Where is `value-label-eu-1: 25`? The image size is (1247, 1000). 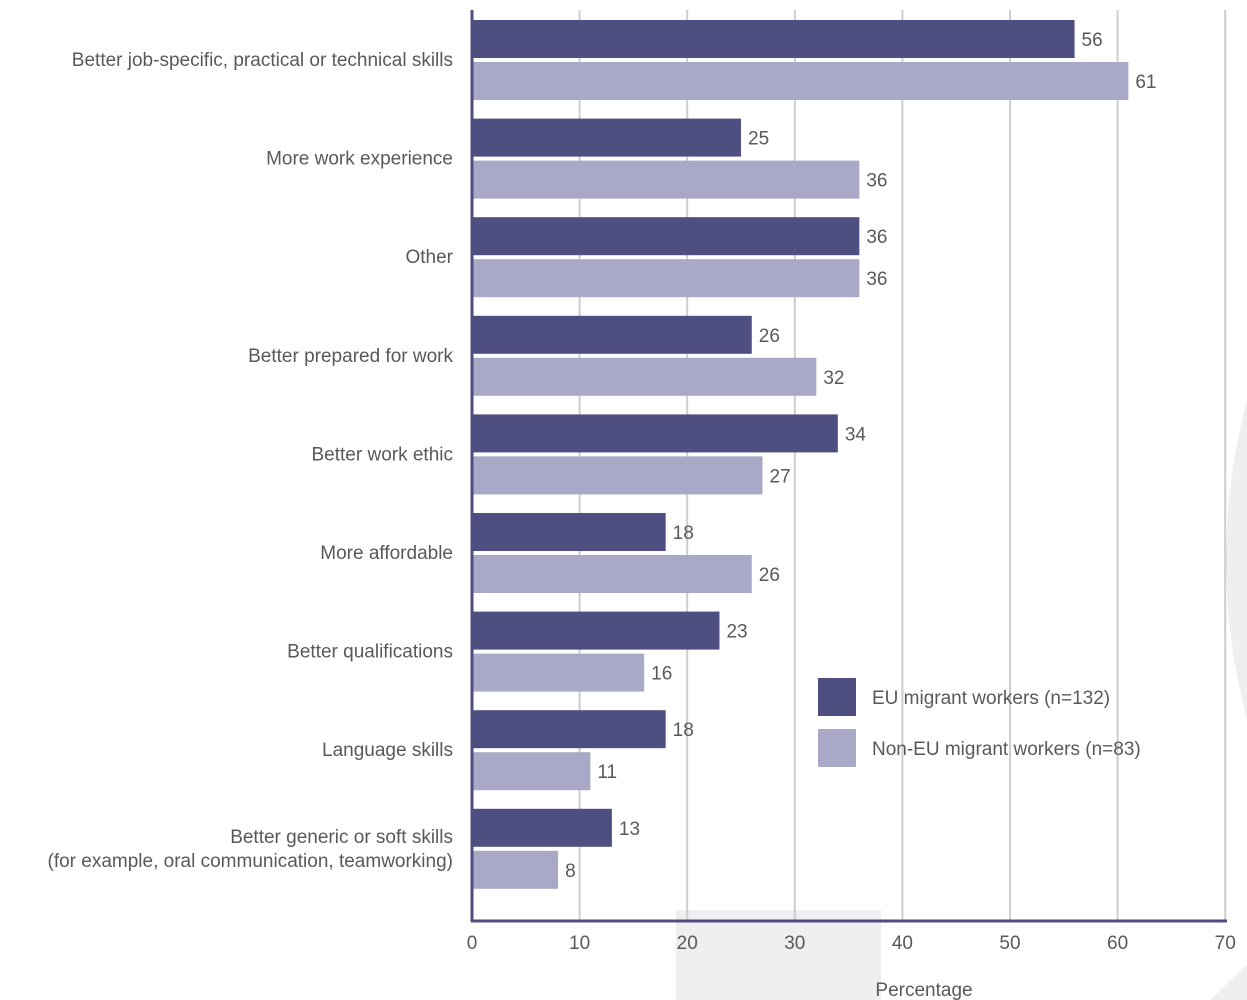 value-label-eu-1: 25 is located at coordinates (758, 139).